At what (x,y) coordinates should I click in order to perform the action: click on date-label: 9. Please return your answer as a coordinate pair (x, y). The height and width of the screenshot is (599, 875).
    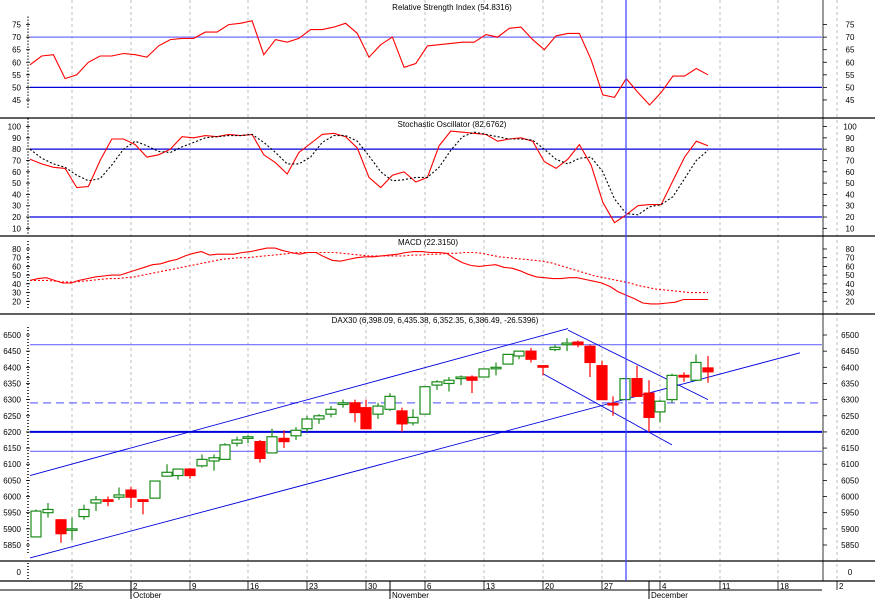
    Looking at the image, I should click on (194, 586).